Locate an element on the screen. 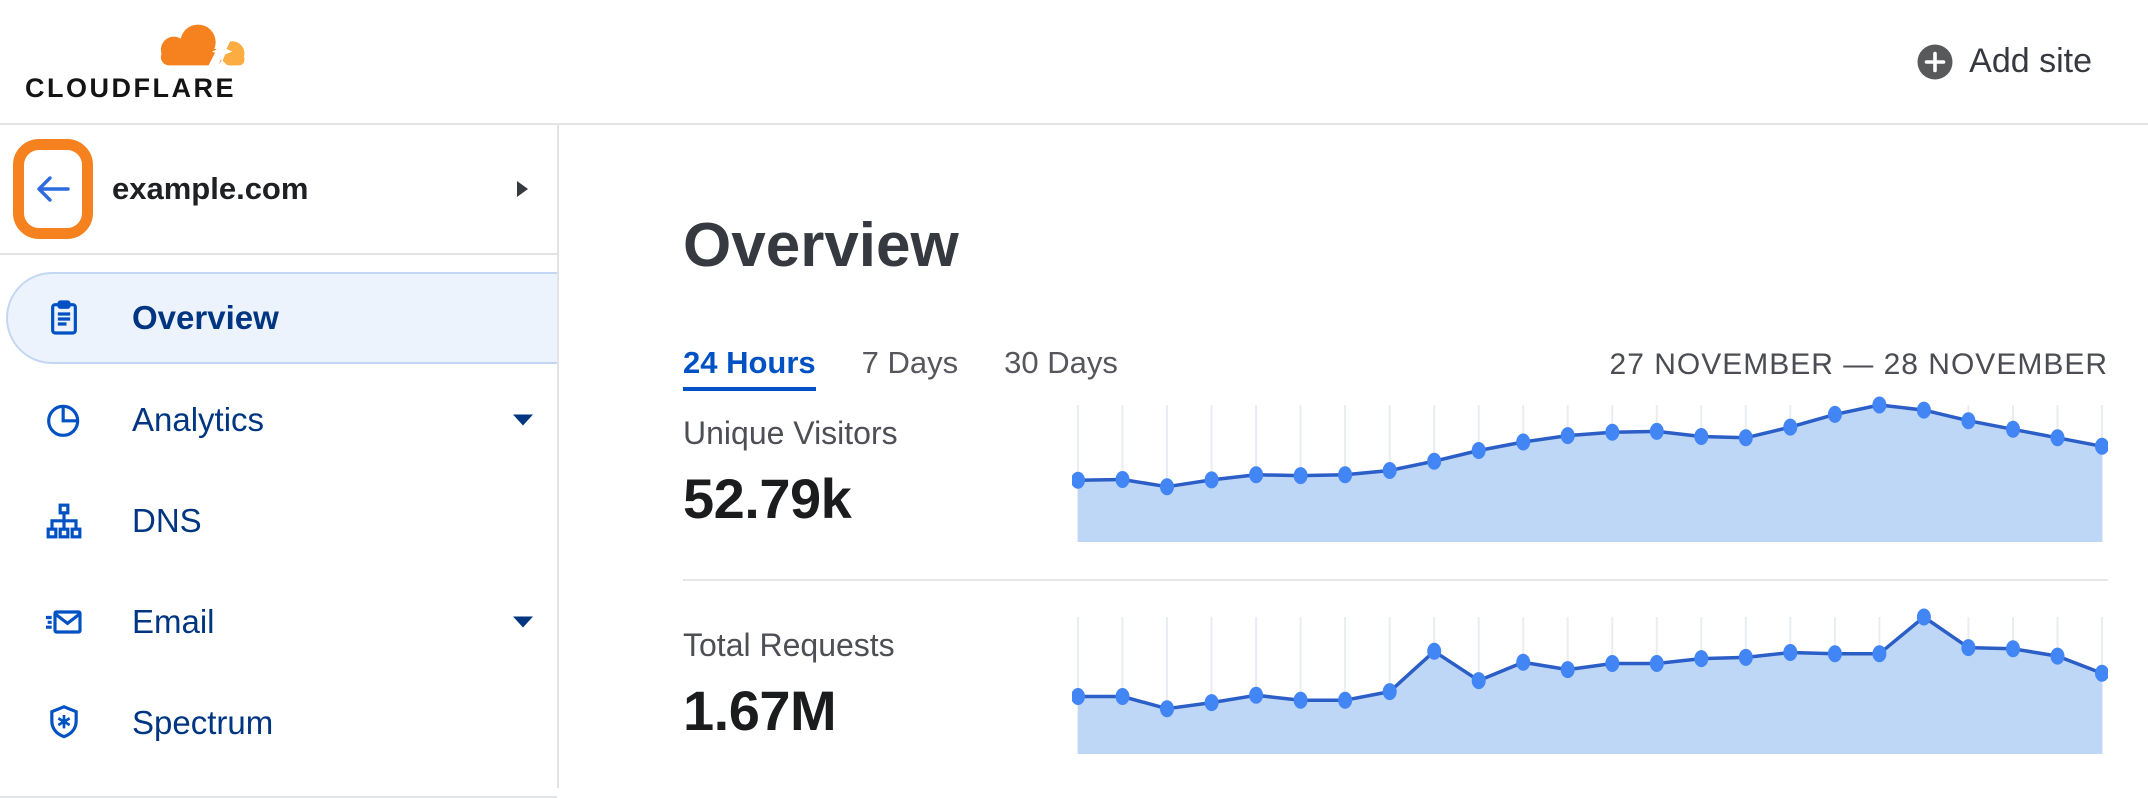 The height and width of the screenshot is (798, 2148). site-header: example.com is located at coordinates (278, 190).